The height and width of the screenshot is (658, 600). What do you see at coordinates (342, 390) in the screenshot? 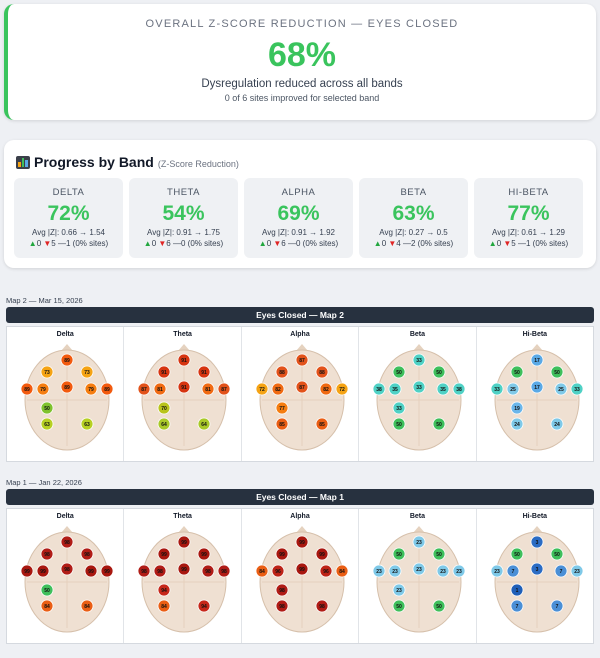
I see `electrode-value: 72` at bounding box center [342, 390].